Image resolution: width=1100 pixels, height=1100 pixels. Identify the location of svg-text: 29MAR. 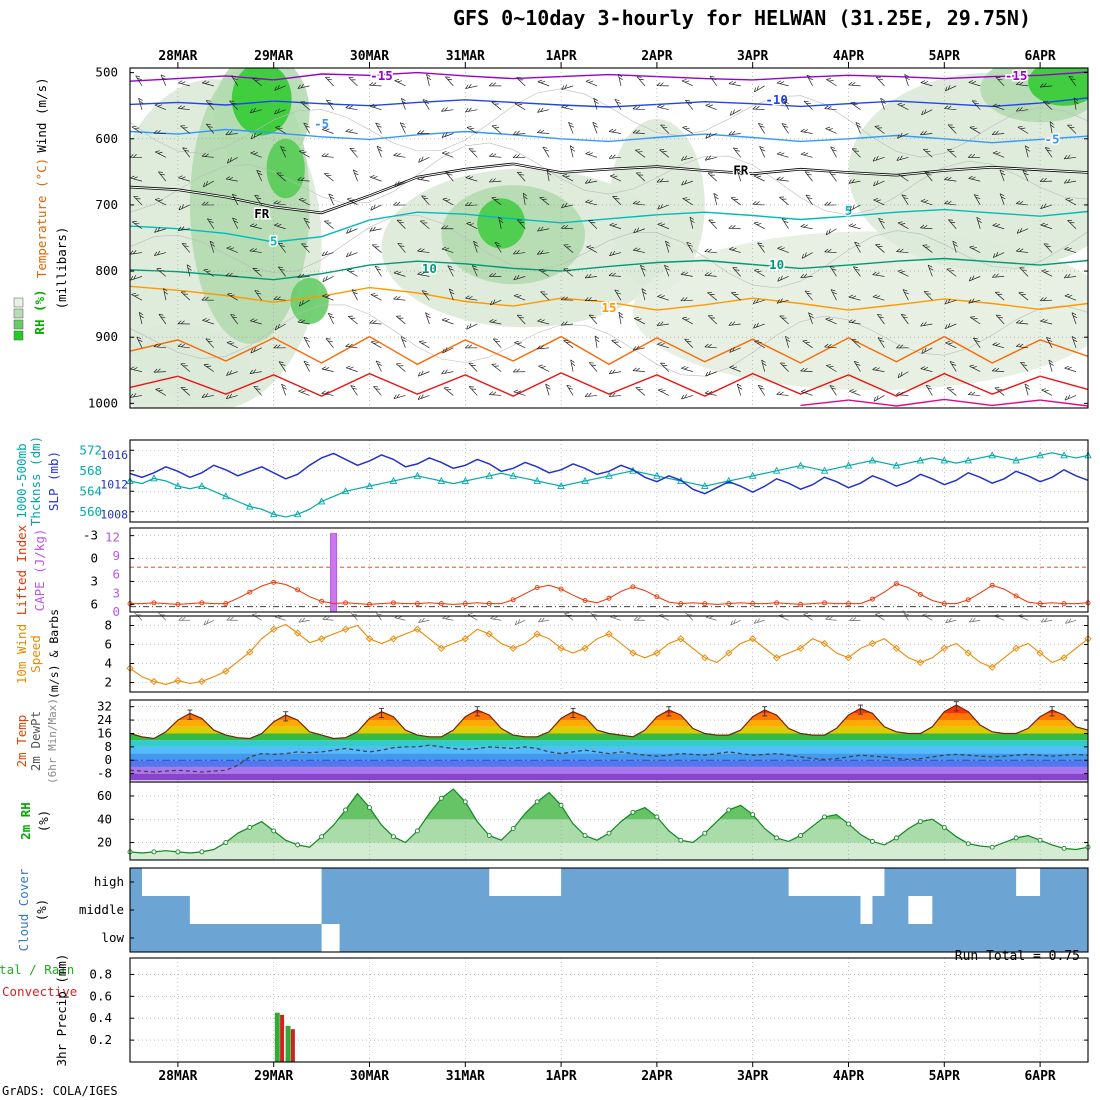
(273, 1076).